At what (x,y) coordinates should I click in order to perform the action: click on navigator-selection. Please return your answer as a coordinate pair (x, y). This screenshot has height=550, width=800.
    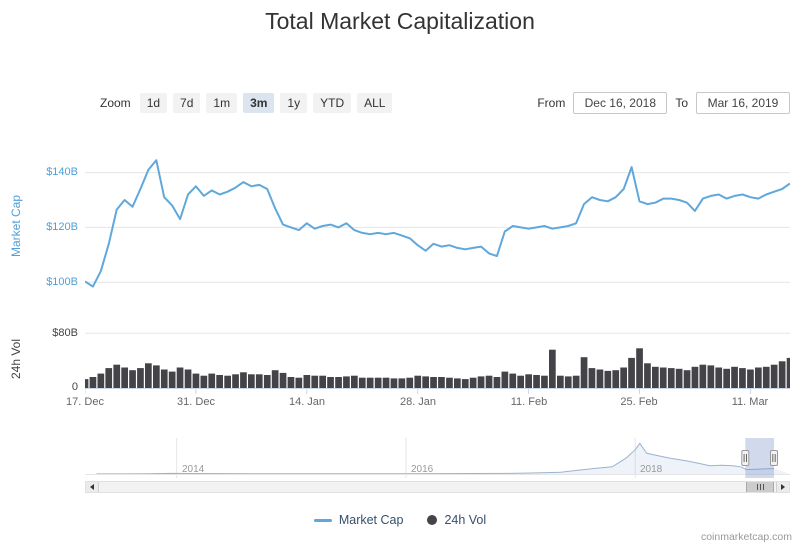
    Looking at the image, I should click on (759, 458).